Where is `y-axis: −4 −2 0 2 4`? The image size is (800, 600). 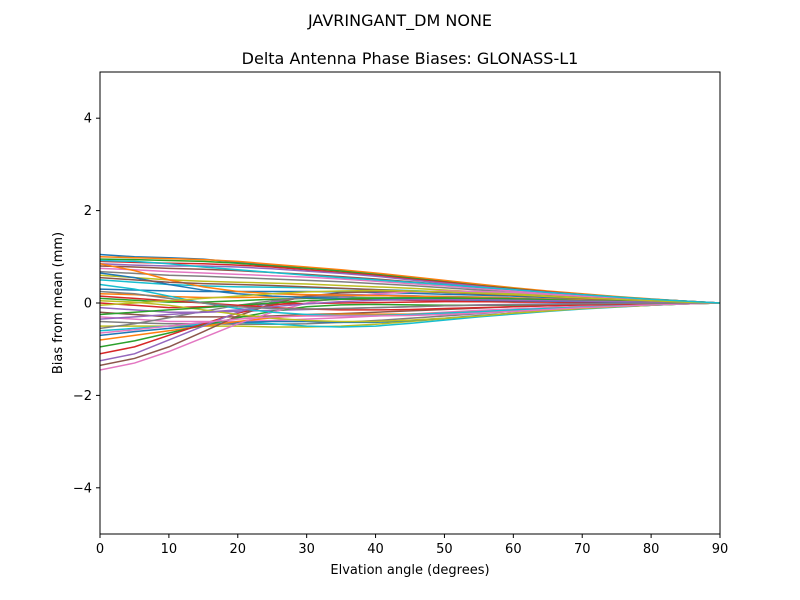
y-axis: −4 −2 0 2 4 is located at coordinates (86, 304).